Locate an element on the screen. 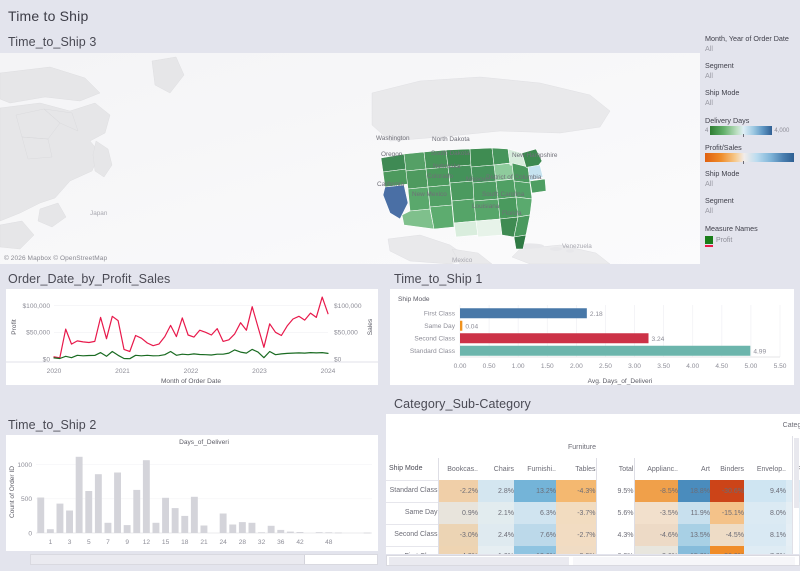 This screenshot has height=571, width=800. heatmap-cell: -15.1% is located at coordinates (727, 513).